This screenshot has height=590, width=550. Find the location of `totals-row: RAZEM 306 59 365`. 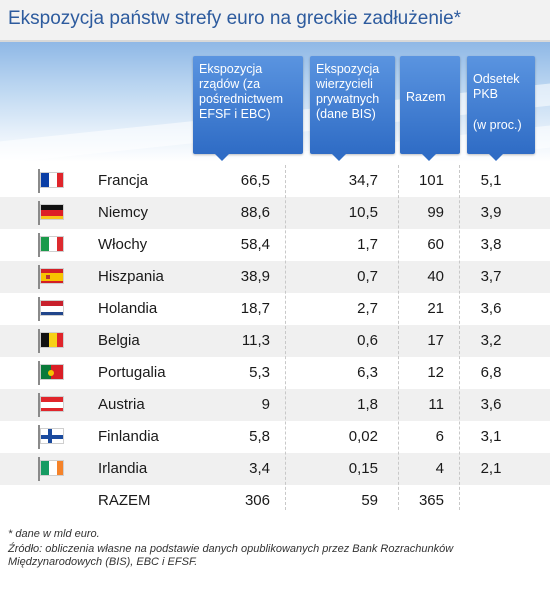

totals-row: RAZEM 306 59 365 is located at coordinates (275, 501).